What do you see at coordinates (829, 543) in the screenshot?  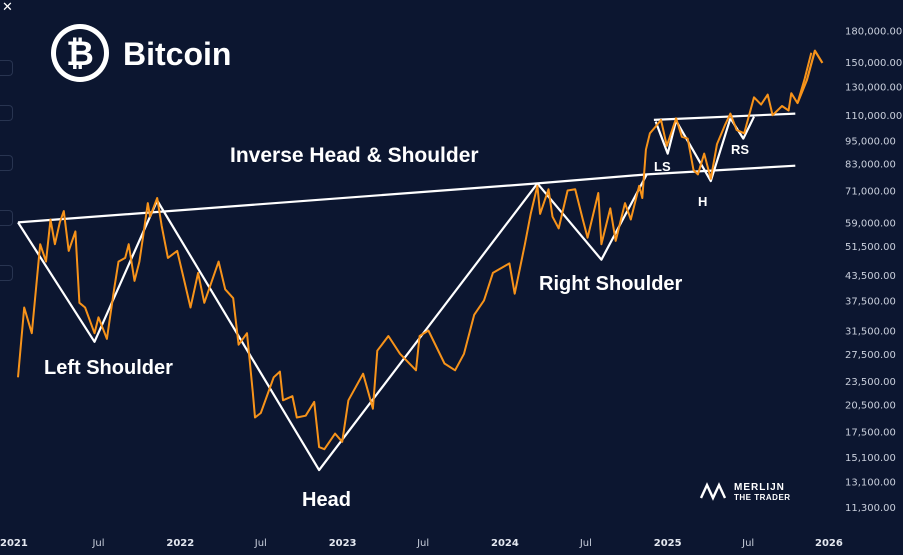 I see `x-tick-label: 2026` at bounding box center [829, 543].